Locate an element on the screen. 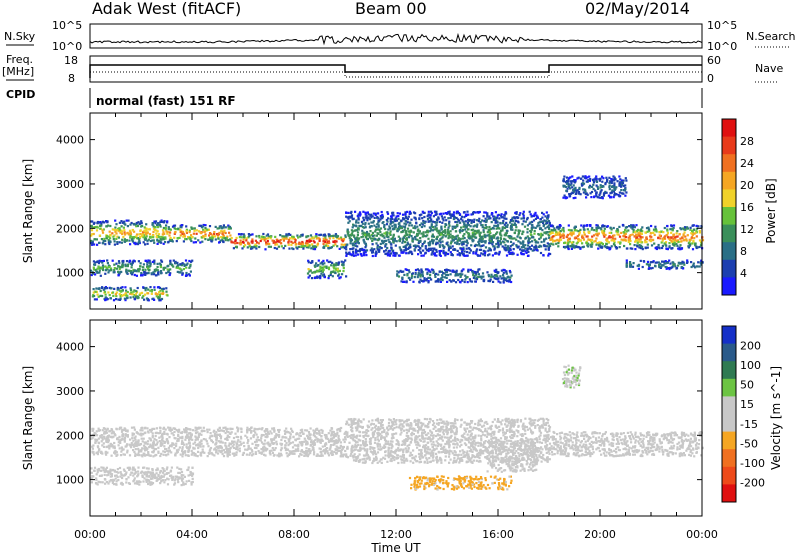  freq-panel: Freq. [MHz] 18 8 60 0 Nave is located at coordinates (392, 69).